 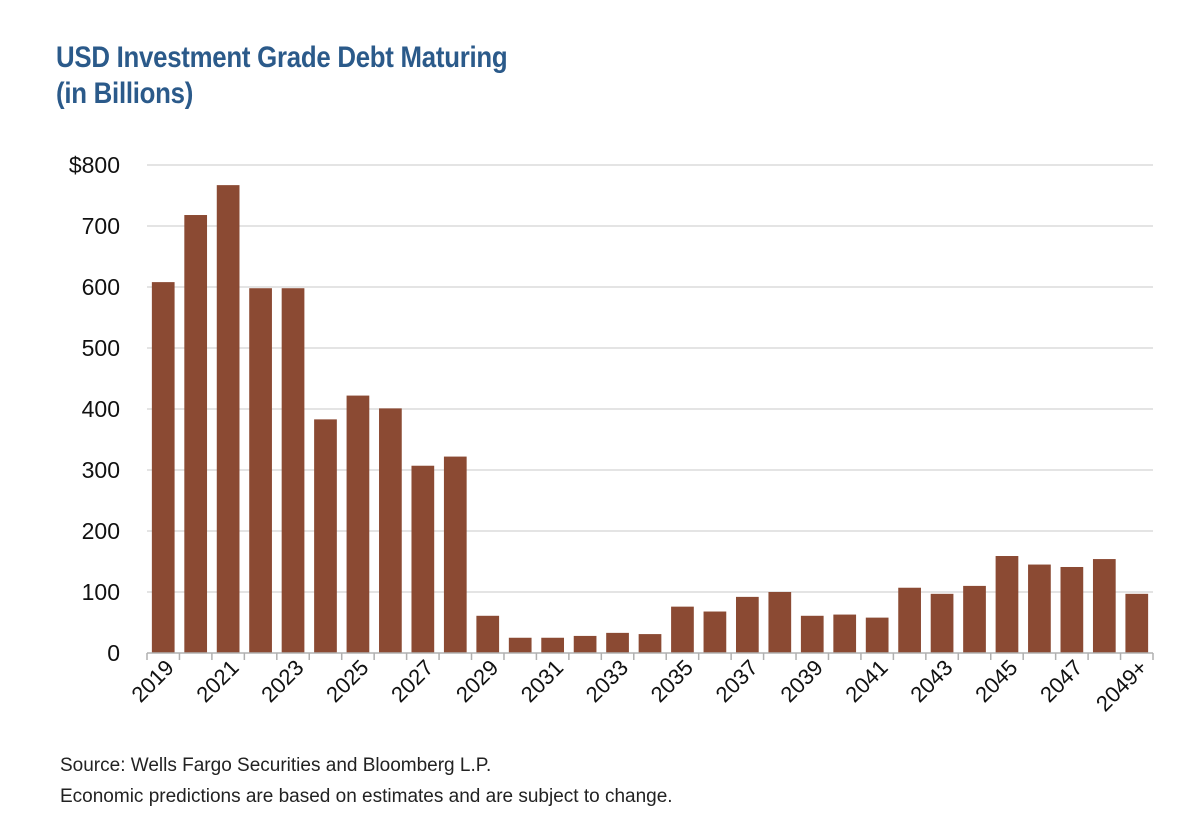 What do you see at coordinates (931, 681) in the screenshot?
I see `x-tick-label: 2043` at bounding box center [931, 681].